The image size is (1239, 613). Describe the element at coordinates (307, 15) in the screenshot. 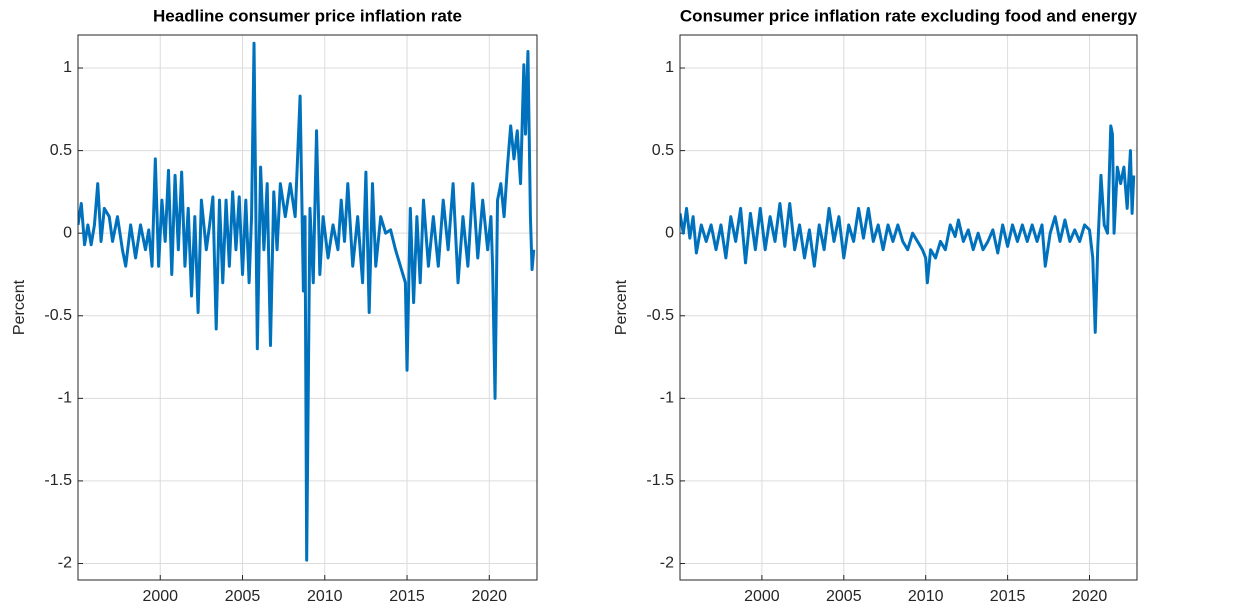

I see `chart-title: Headline consumer price inflation rate` at that location.